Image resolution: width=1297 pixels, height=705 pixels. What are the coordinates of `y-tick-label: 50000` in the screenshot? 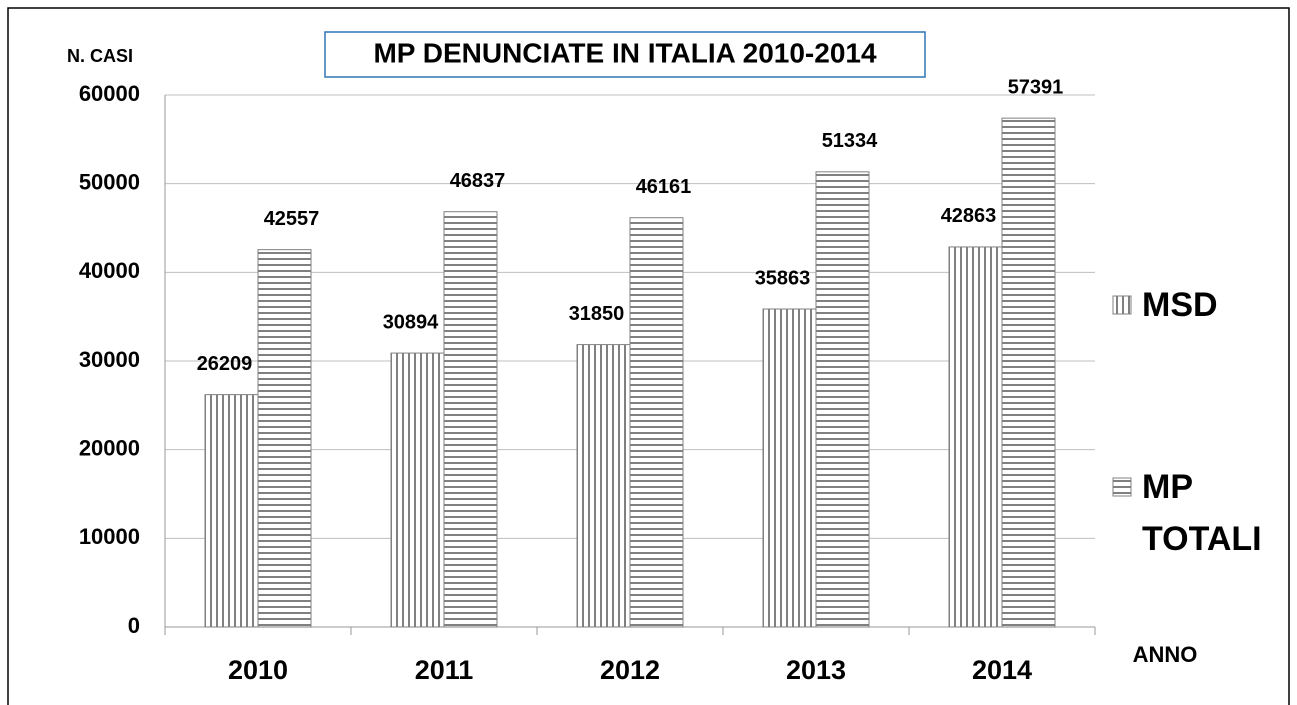 It's located at (109, 181).